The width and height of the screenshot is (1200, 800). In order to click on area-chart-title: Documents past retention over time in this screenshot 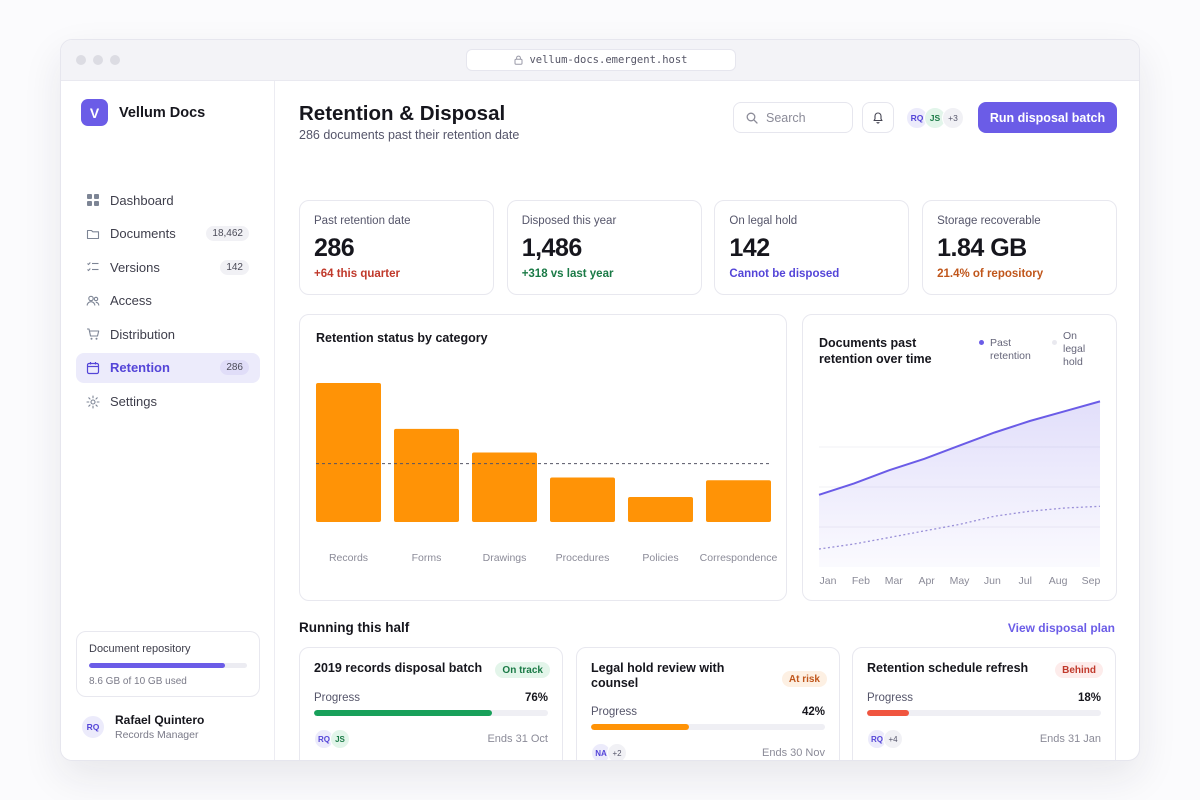, I will do `click(875, 351)`.